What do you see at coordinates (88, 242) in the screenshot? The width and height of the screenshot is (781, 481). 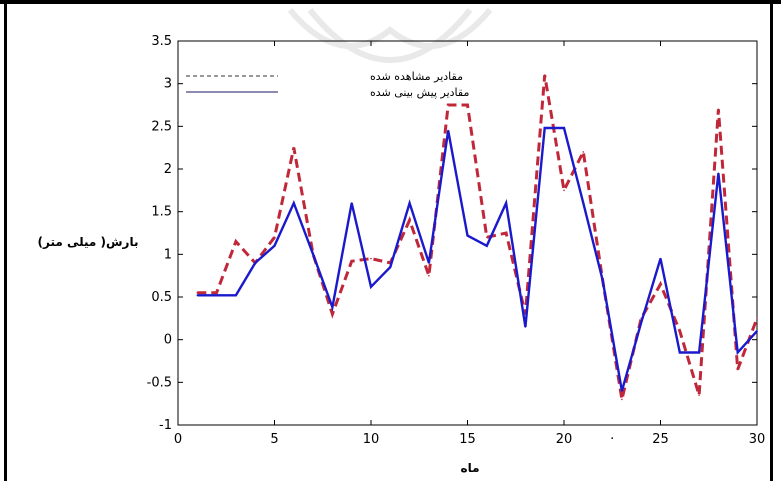 I see `y-axis-label: بارش( میلی متر)` at bounding box center [88, 242].